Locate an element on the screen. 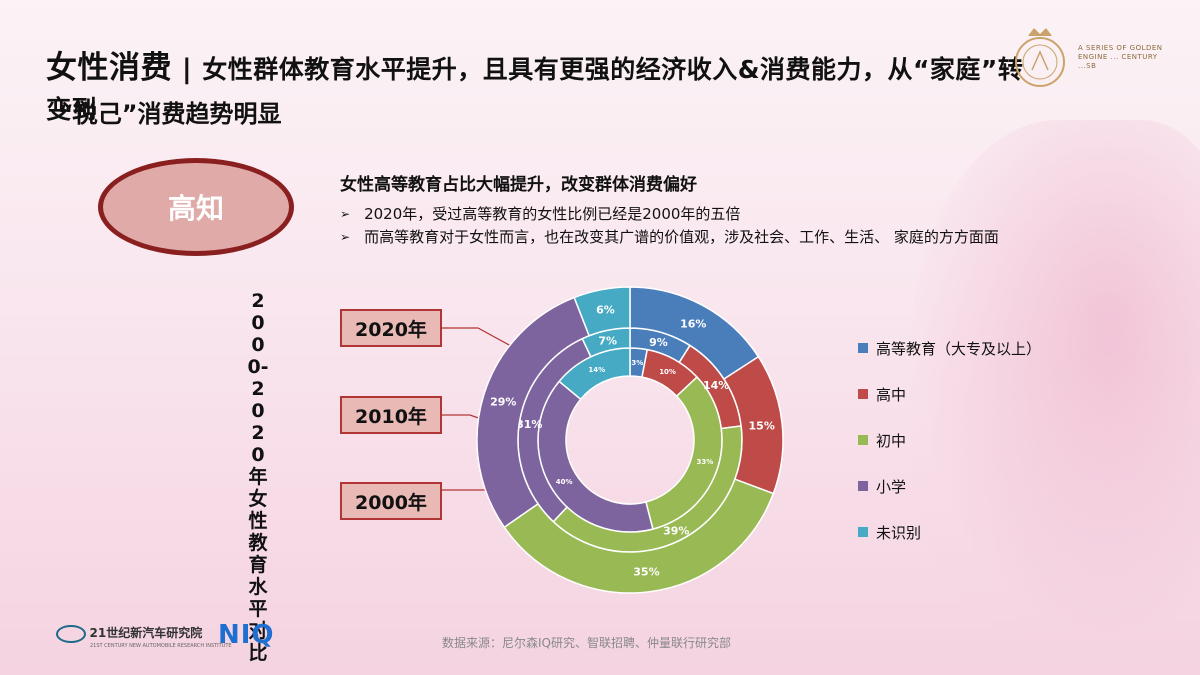 This screenshot has width=1200, height=675. vertical-chart-label: 2000-2020年女性教育水平对比 is located at coordinates (258, 477).